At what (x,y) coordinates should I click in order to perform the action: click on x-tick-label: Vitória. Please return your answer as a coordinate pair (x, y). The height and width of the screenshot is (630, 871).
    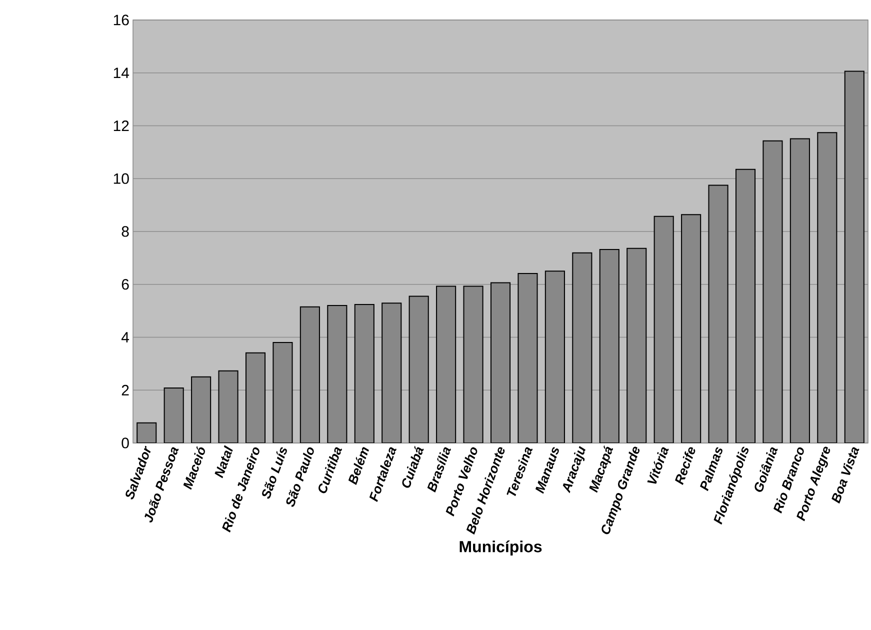
    Looking at the image, I should click on (658, 465).